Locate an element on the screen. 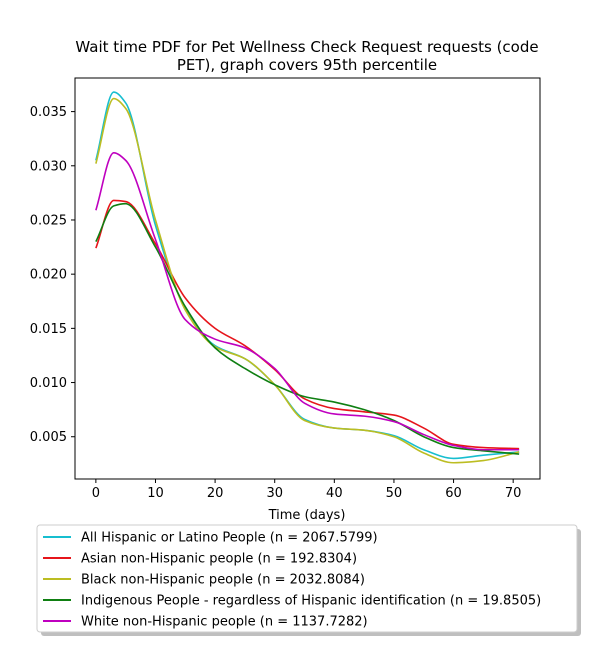 The height and width of the screenshot is (650, 600). y-tick-label: 0.015 is located at coordinates (48, 329).